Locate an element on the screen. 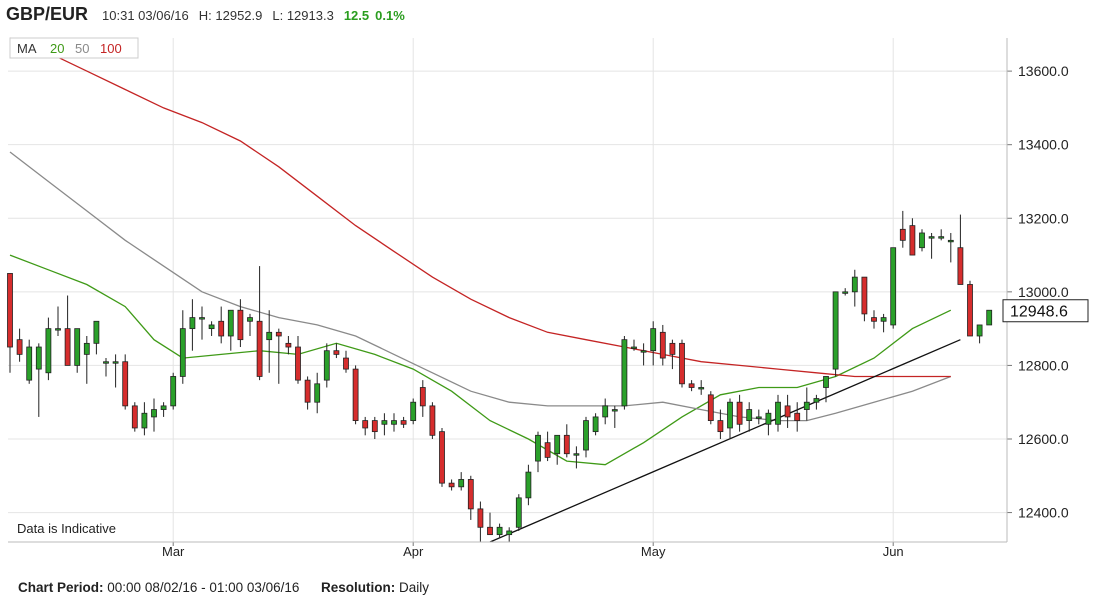 Image resolution: width=1100 pixels, height=605 pixels. x-tick-label: May is located at coordinates (653, 551).